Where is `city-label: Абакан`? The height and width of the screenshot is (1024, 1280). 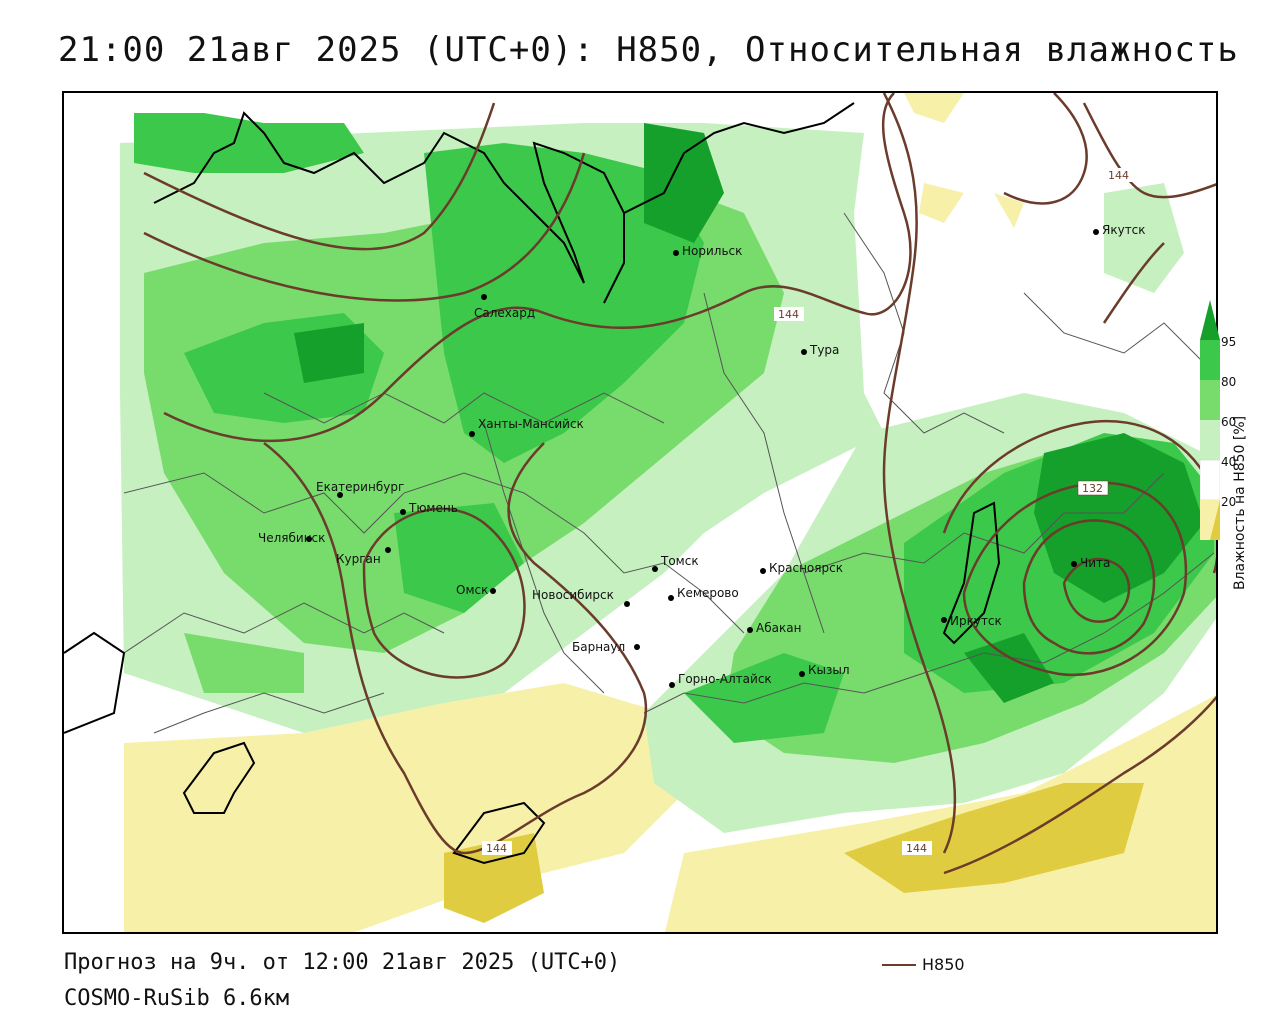
city-label: Абакан is located at coordinates (778, 628).